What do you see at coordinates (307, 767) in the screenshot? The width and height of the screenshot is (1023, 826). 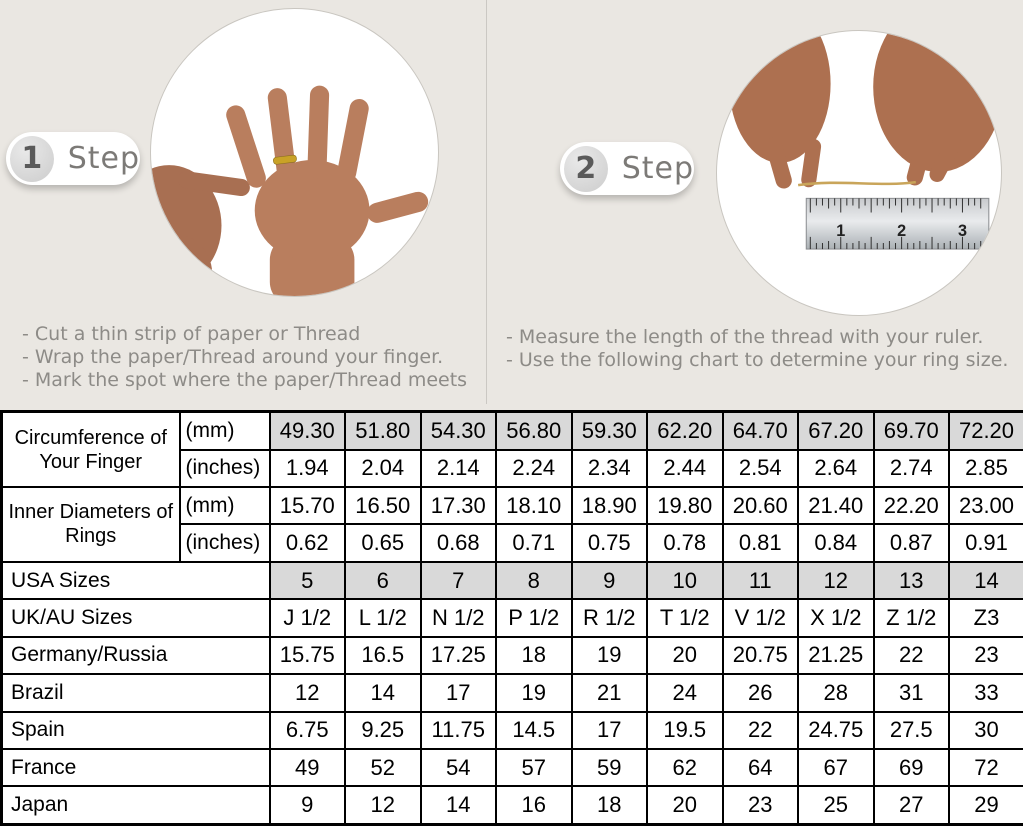 I see `size-cell: 49` at bounding box center [307, 767].